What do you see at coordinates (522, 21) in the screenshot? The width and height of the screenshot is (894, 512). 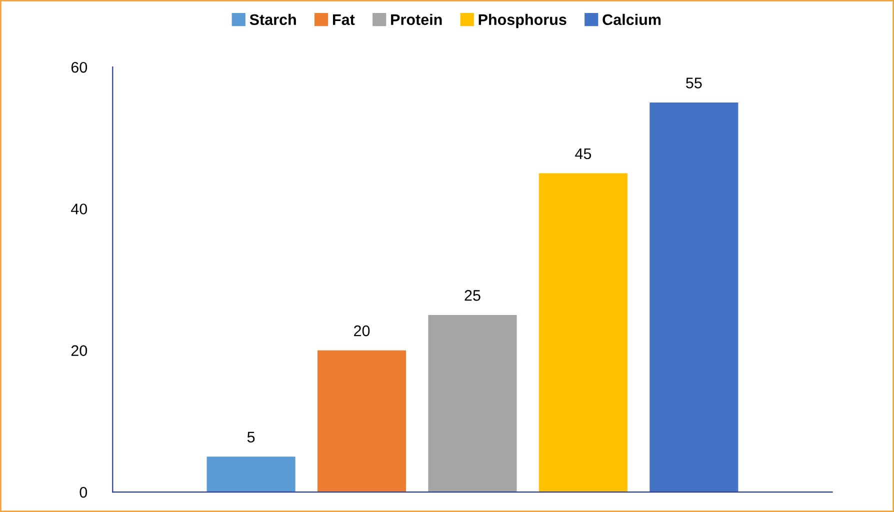 I see `legend-label: Phosphorus` at bounding box center [522, 21].